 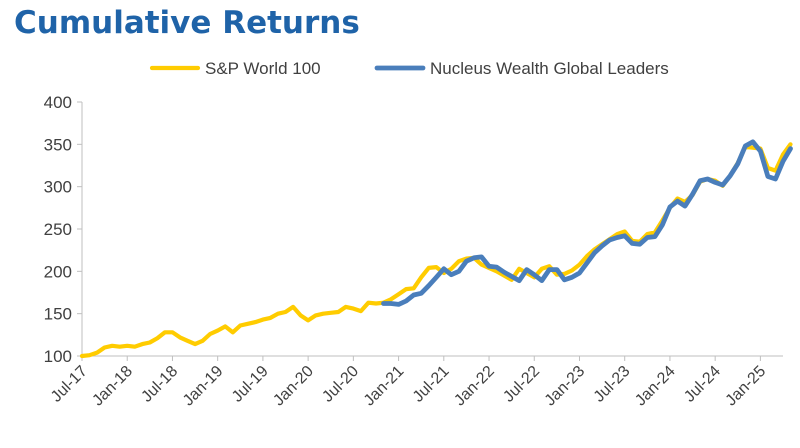 I want to click on y-tick-label: 300, so click(x=58, y=187).